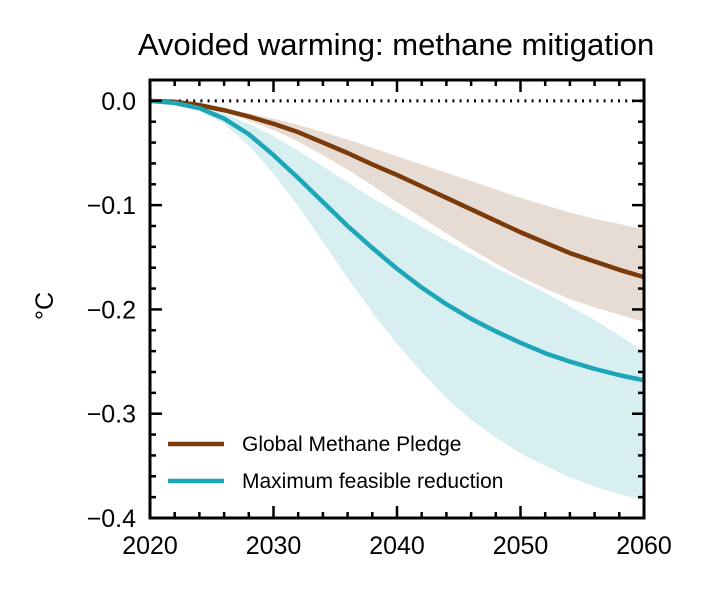  What do you see at coordinates (118, 102) in the screenshot?
I see `y-tick-label: 0.0` at bounding box center [118, 102].